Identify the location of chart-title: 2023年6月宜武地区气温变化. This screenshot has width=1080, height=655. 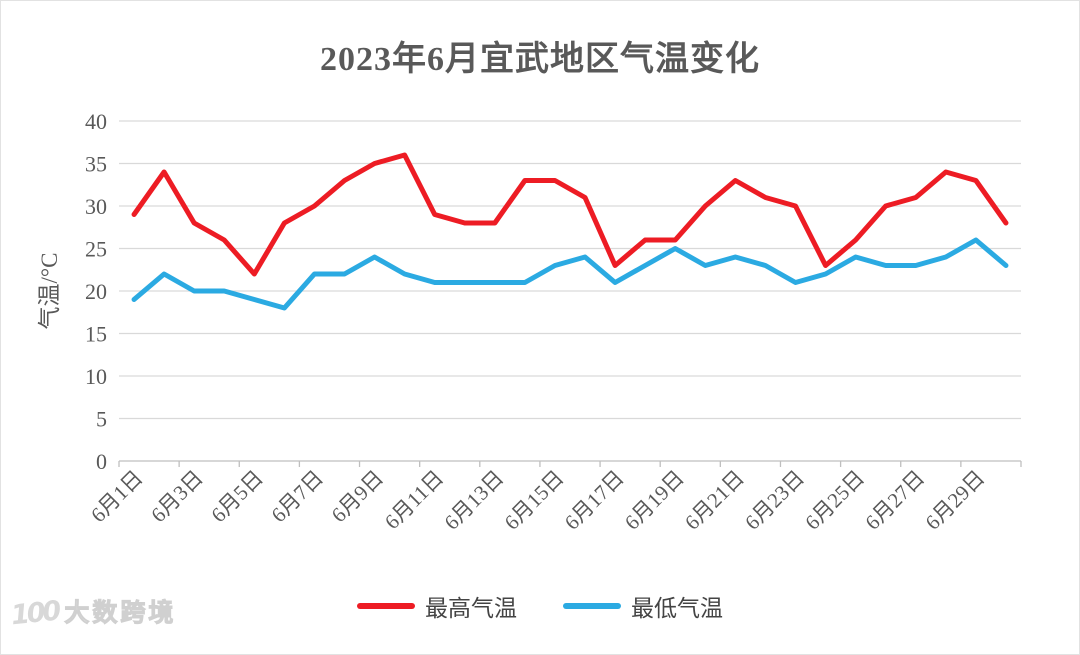
(540, 59).